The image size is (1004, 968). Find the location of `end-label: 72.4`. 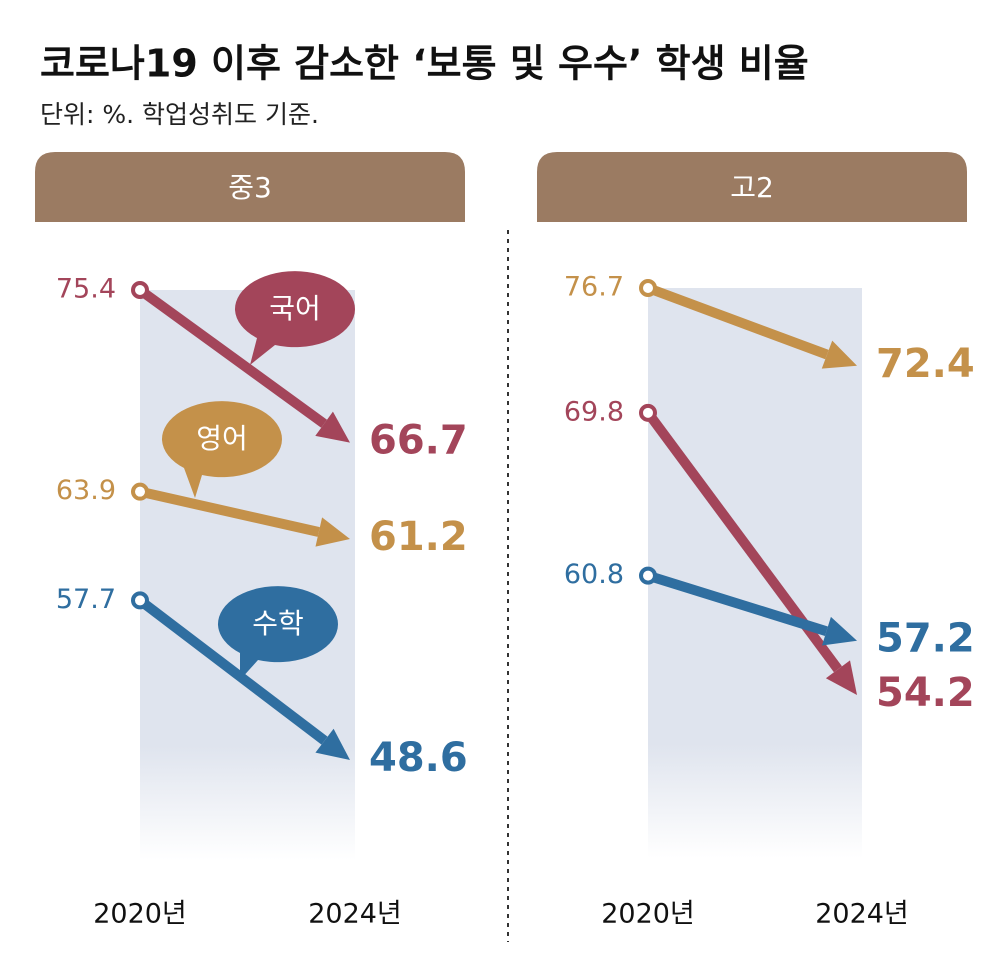

end-label: 72.4 is located at coordinates (925, 364).